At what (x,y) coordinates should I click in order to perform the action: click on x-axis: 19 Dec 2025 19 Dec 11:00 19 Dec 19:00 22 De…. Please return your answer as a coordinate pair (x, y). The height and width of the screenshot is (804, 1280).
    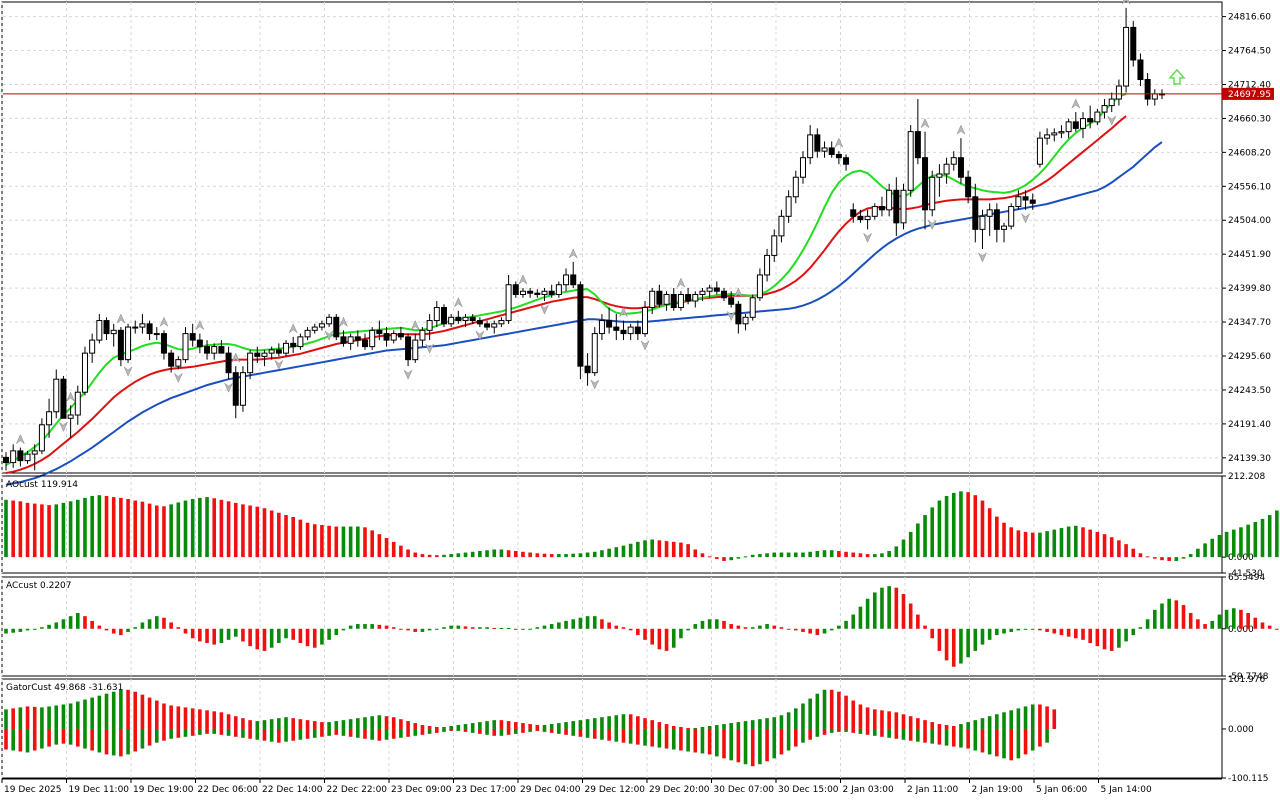
    Looking at the image, I should click on (611, 786).